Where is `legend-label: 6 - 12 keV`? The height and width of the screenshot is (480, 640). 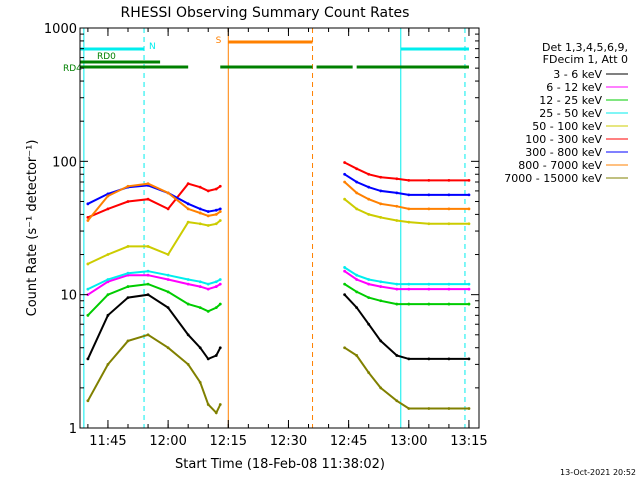 legend-label: 6 - 12 keV is located at coordinates (574, 87).